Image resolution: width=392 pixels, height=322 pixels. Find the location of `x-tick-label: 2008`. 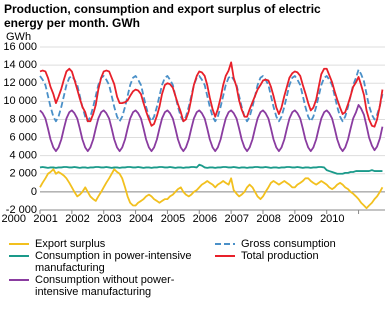

x-tick-label: 2008 is located at coordinates (268, 219).